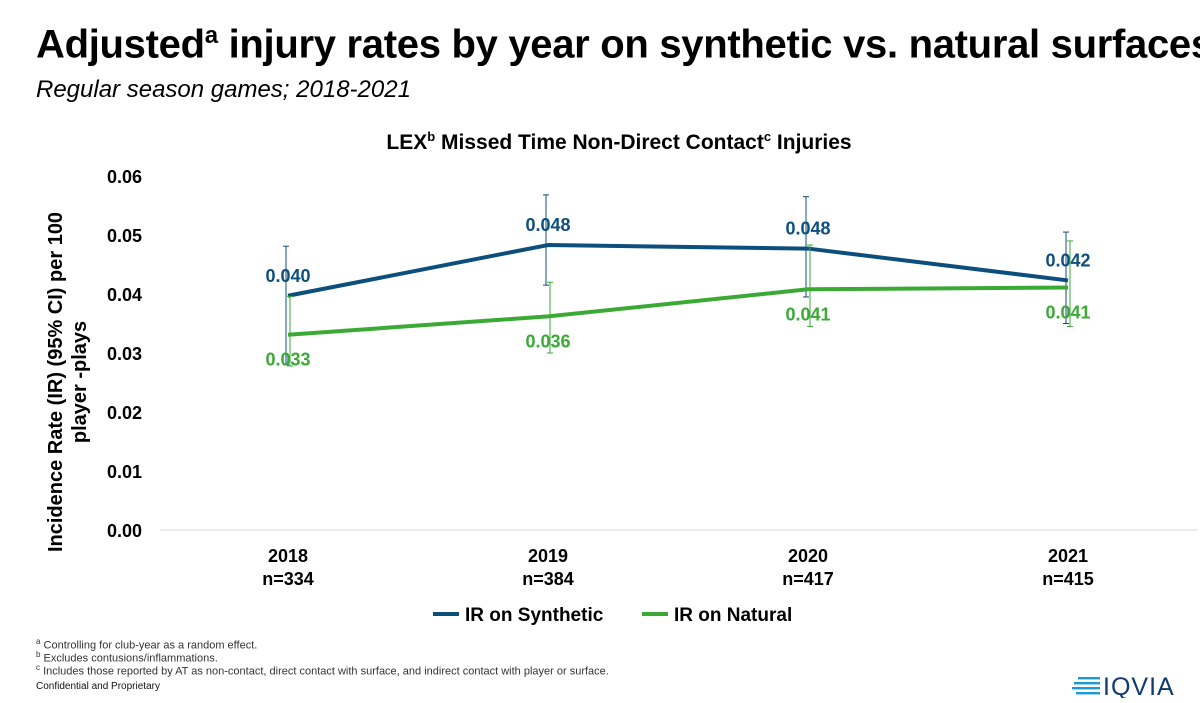  Describe the element at coordinates (548, 579) in the screenshot. I see `x-tick-n-label: n=384` at that location.